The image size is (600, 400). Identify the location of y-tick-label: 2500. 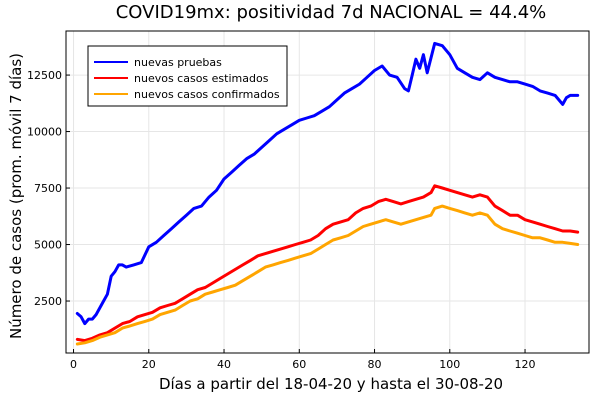
(48, 301).